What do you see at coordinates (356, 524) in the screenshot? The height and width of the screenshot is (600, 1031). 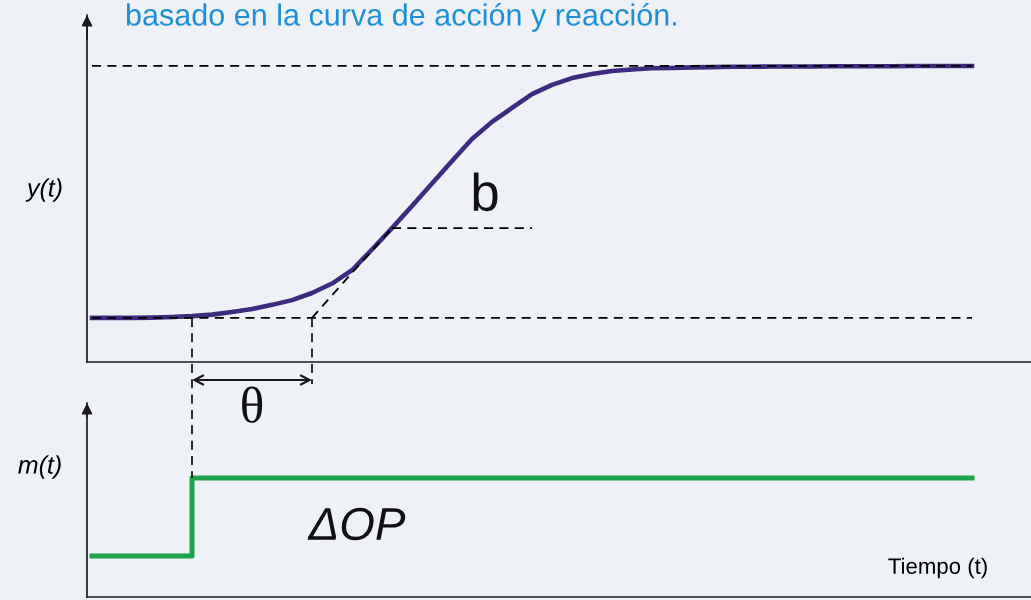 I see `annotation: ΔOP` at bounding box center [356, 524].